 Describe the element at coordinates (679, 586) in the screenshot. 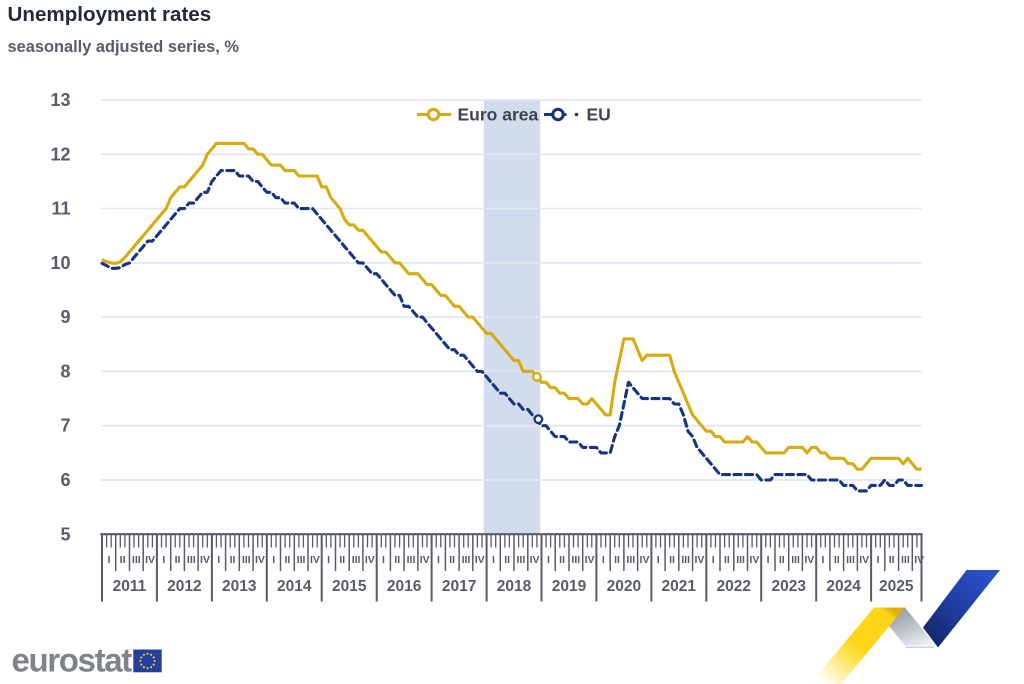

I see `svg-text: 2021` at that location.